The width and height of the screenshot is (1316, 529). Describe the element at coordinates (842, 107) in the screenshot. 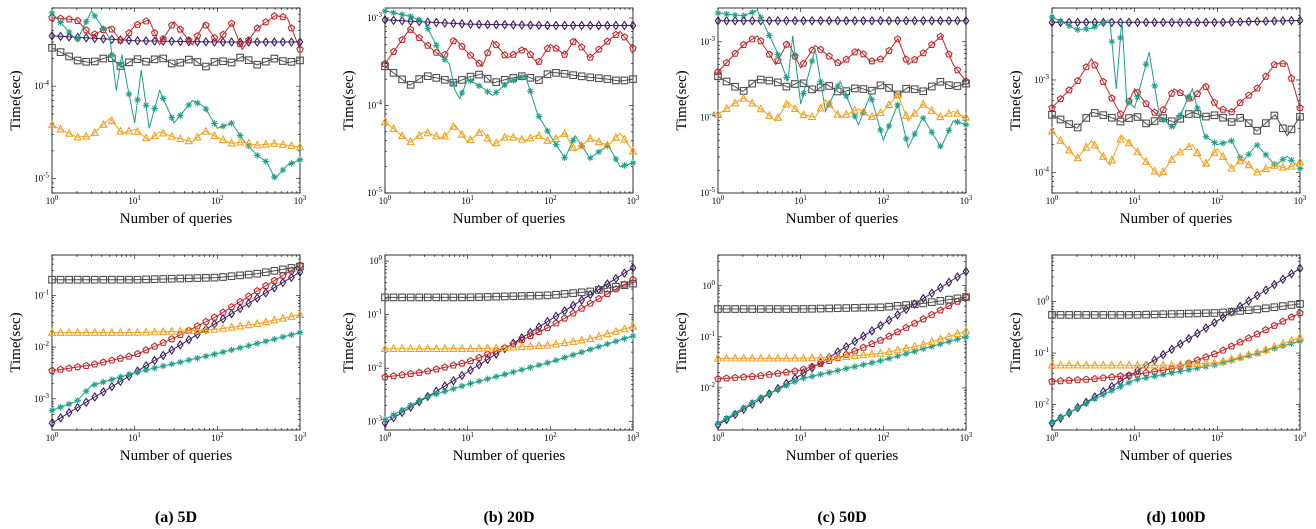

I see `series-line-triangle` at that location.